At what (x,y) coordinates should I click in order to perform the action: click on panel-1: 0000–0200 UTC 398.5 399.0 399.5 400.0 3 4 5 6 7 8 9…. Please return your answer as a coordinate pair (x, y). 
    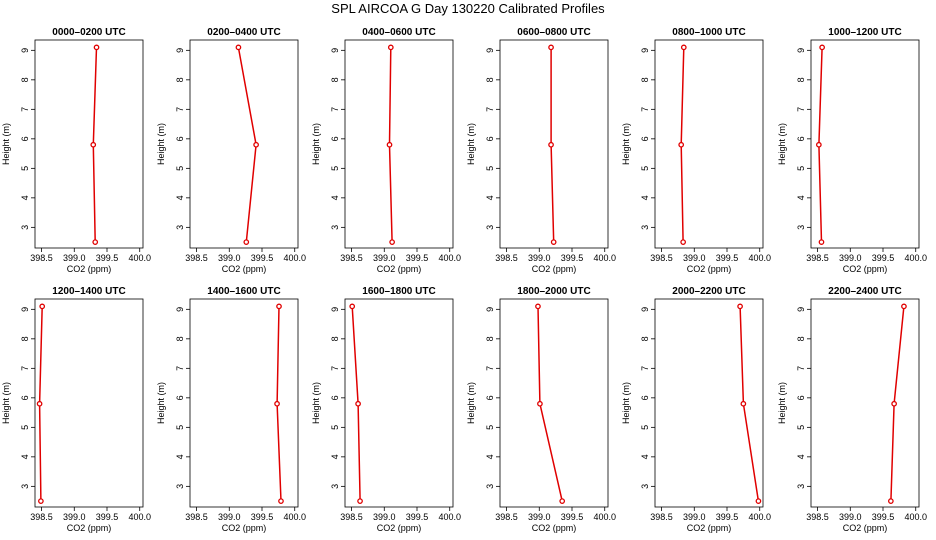
    Looking at the image, I should click on (76, 150).